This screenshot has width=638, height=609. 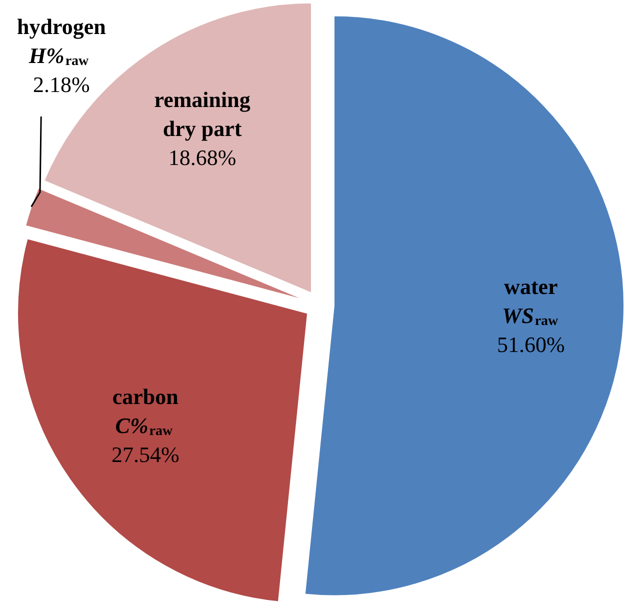 I want to click on data-label: 2.18%, so click(x=61, y=85).